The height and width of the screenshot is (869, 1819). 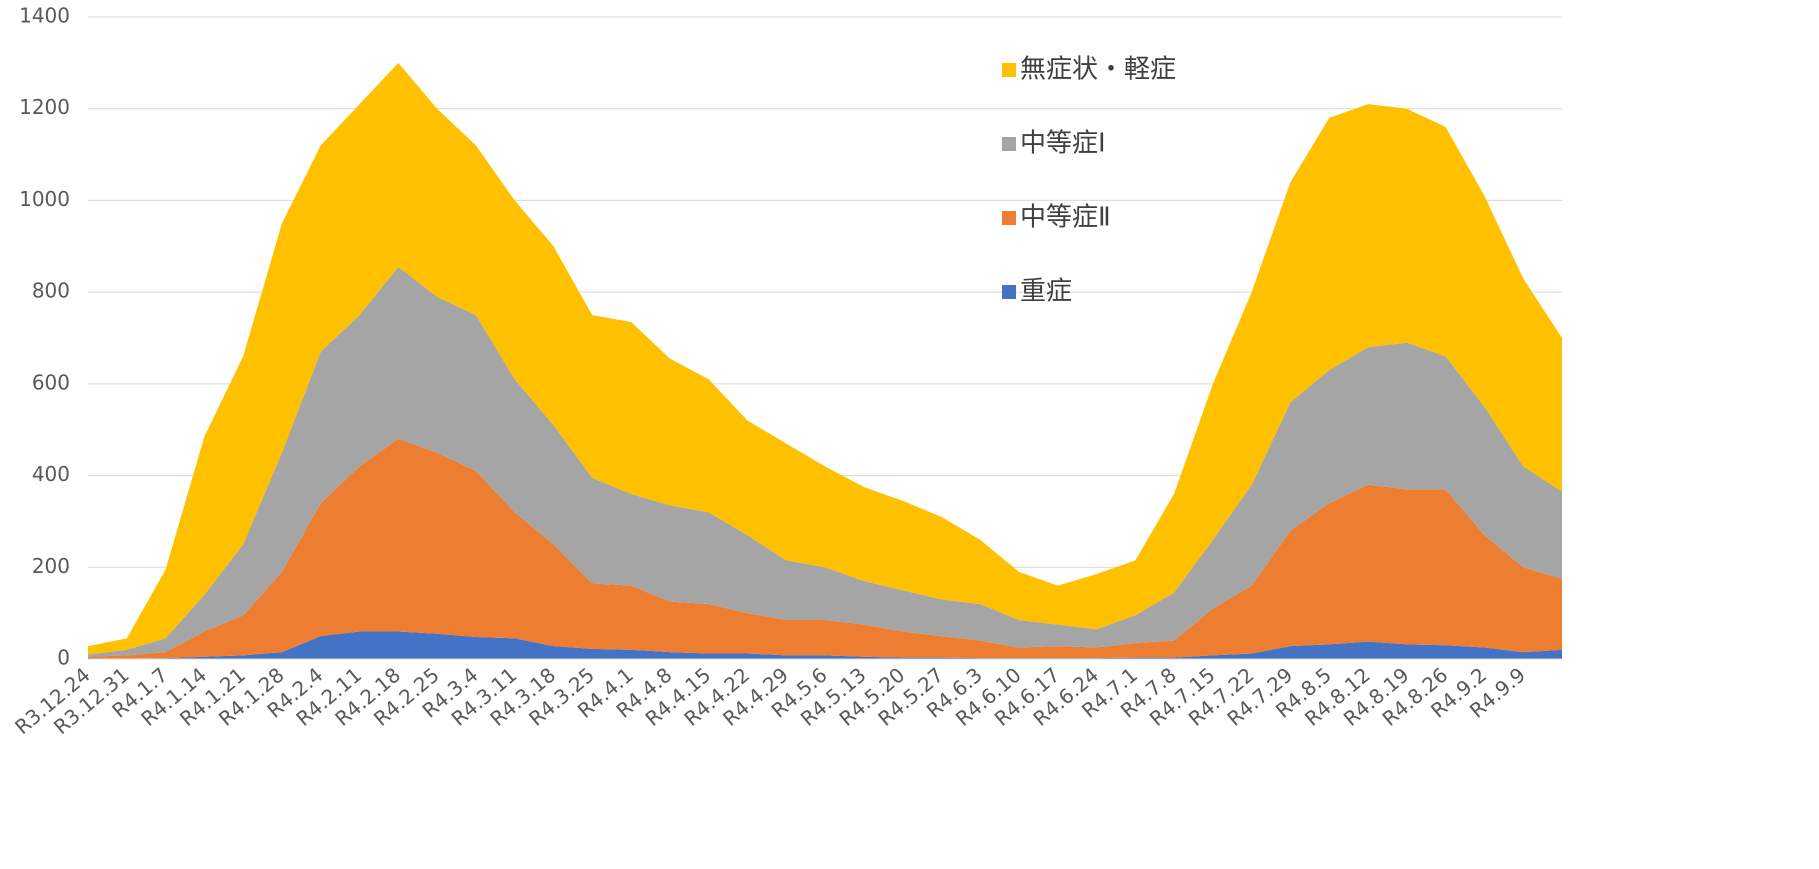 What do you see at coordinates (1063, 144) in the screenshot?
I see `legend-label: 中等症Ⅰ` at bounding box center [1063, 144].